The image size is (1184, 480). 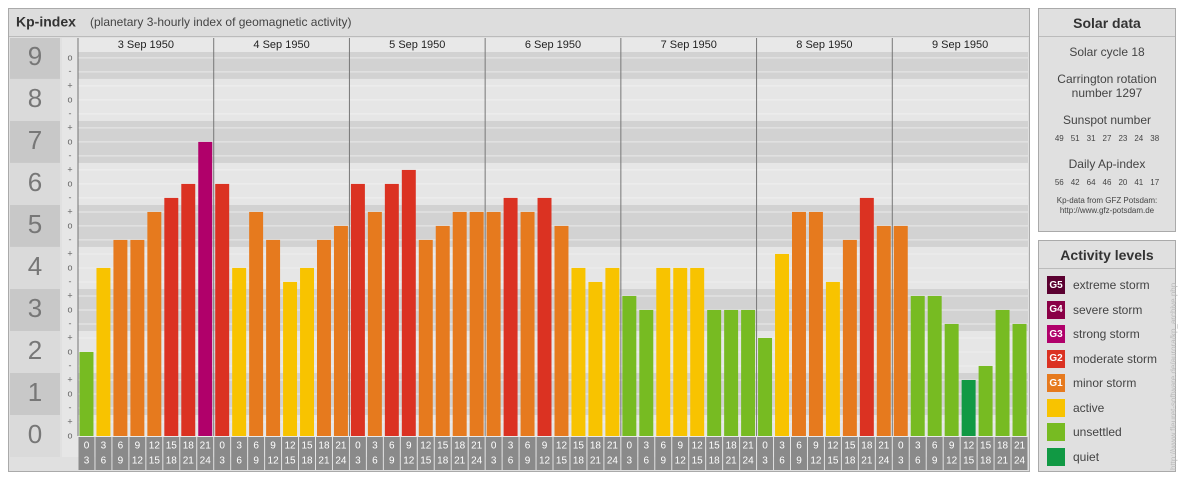 What do you see at coordinates (1123, 182) in the screenshot?
I see `ap-value: 20` at bounding box center [1123, 182].